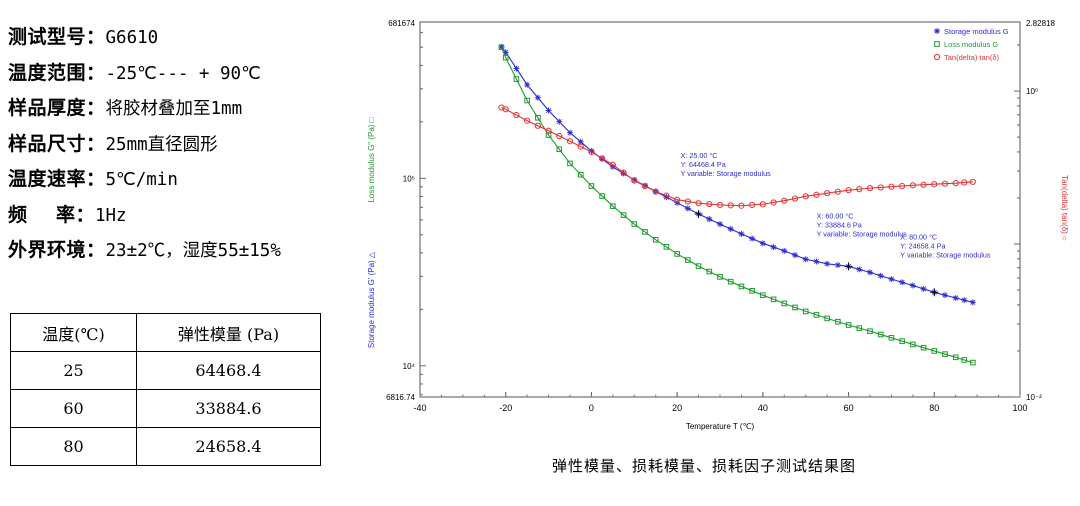 The image size is (1080, 506). What do you see at coordinates (918, 236) in the screenshot?
I see `annotation-text: X: 80.00 °C` at bounding box center [918, 236].